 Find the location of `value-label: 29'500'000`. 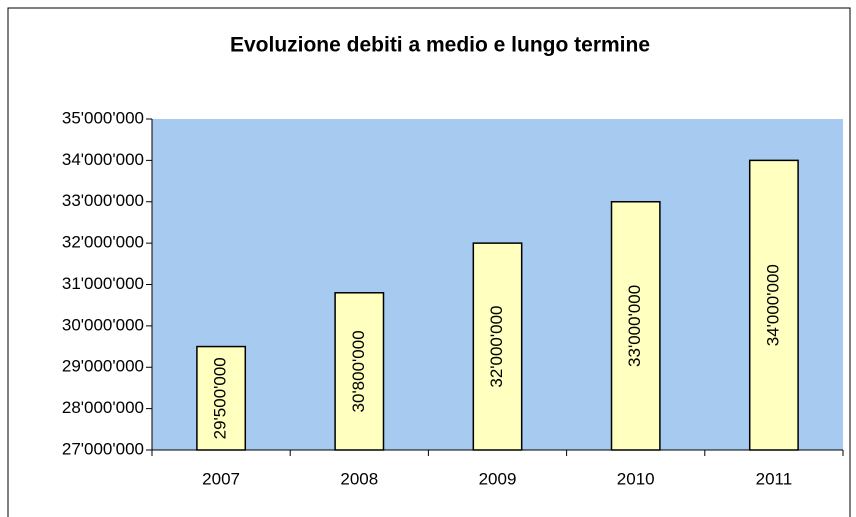

value-label: 29'500'000 is located at coordinates (220, 398).